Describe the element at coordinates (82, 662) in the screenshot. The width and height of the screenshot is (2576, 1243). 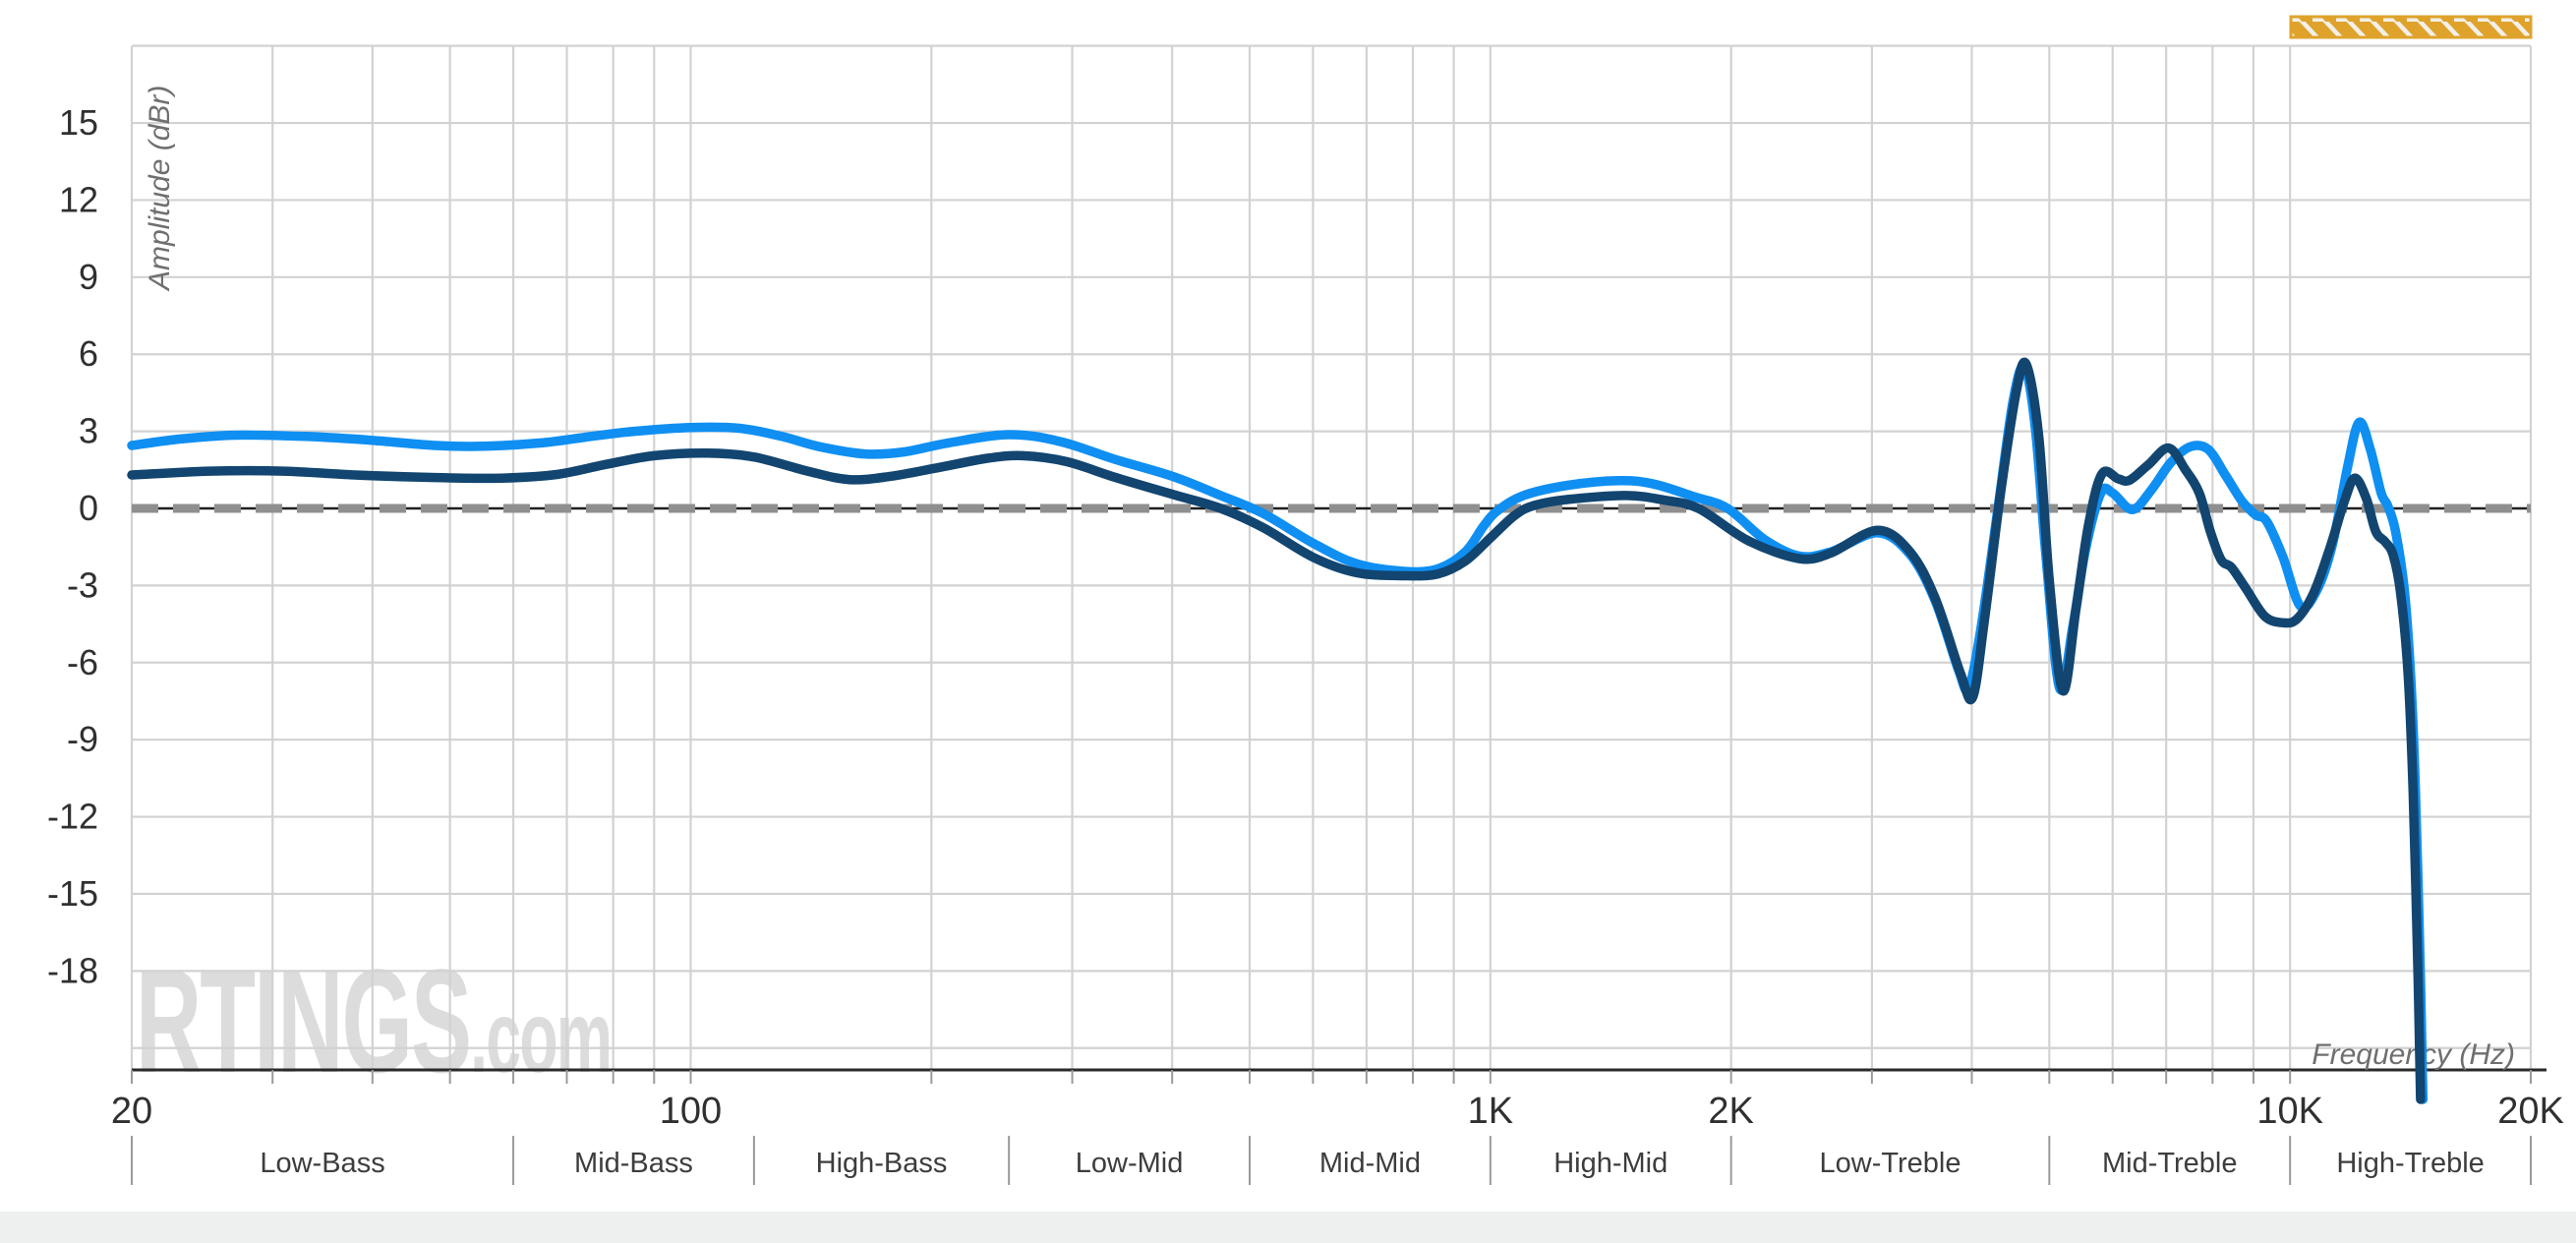
I see `y-tick-label: -6` at that location.